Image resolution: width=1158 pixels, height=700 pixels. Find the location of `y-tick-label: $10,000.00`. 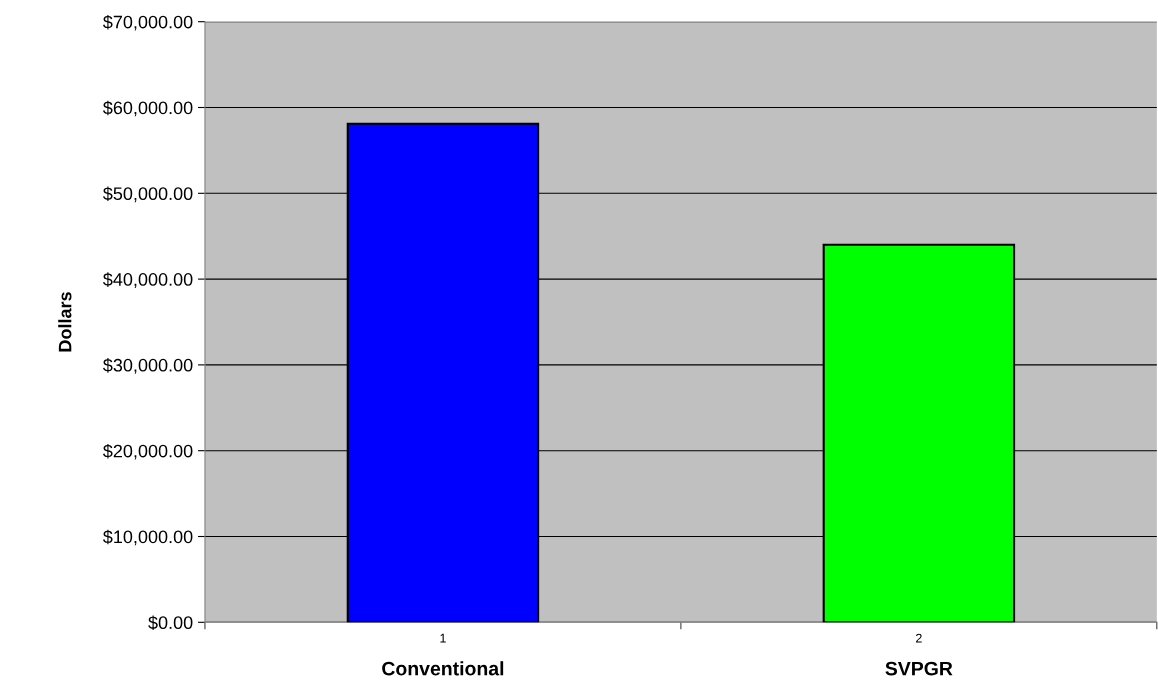

y-tick-label: $10,000.00 is located at coordinates (148, 537).